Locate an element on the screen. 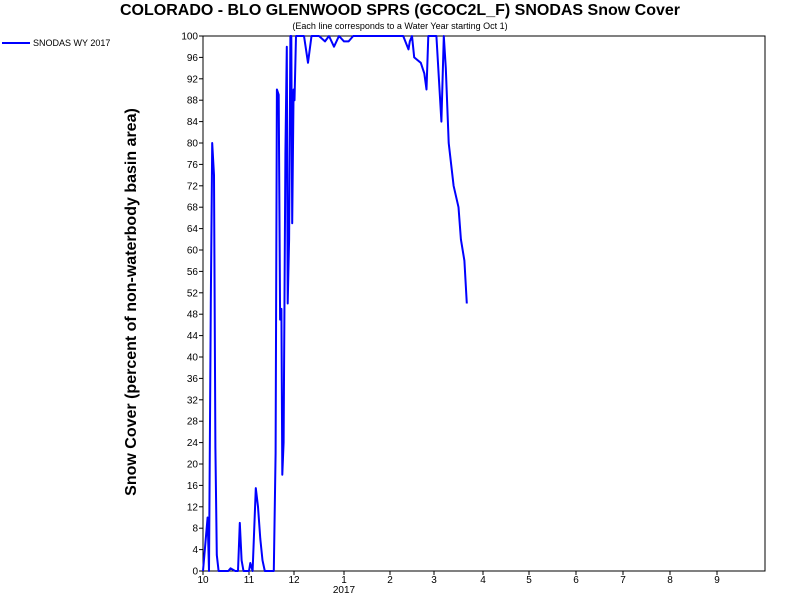 The height and width of the screenshot is (600, 800). y-tick-label: 84 is located at coordinates (193, 122).